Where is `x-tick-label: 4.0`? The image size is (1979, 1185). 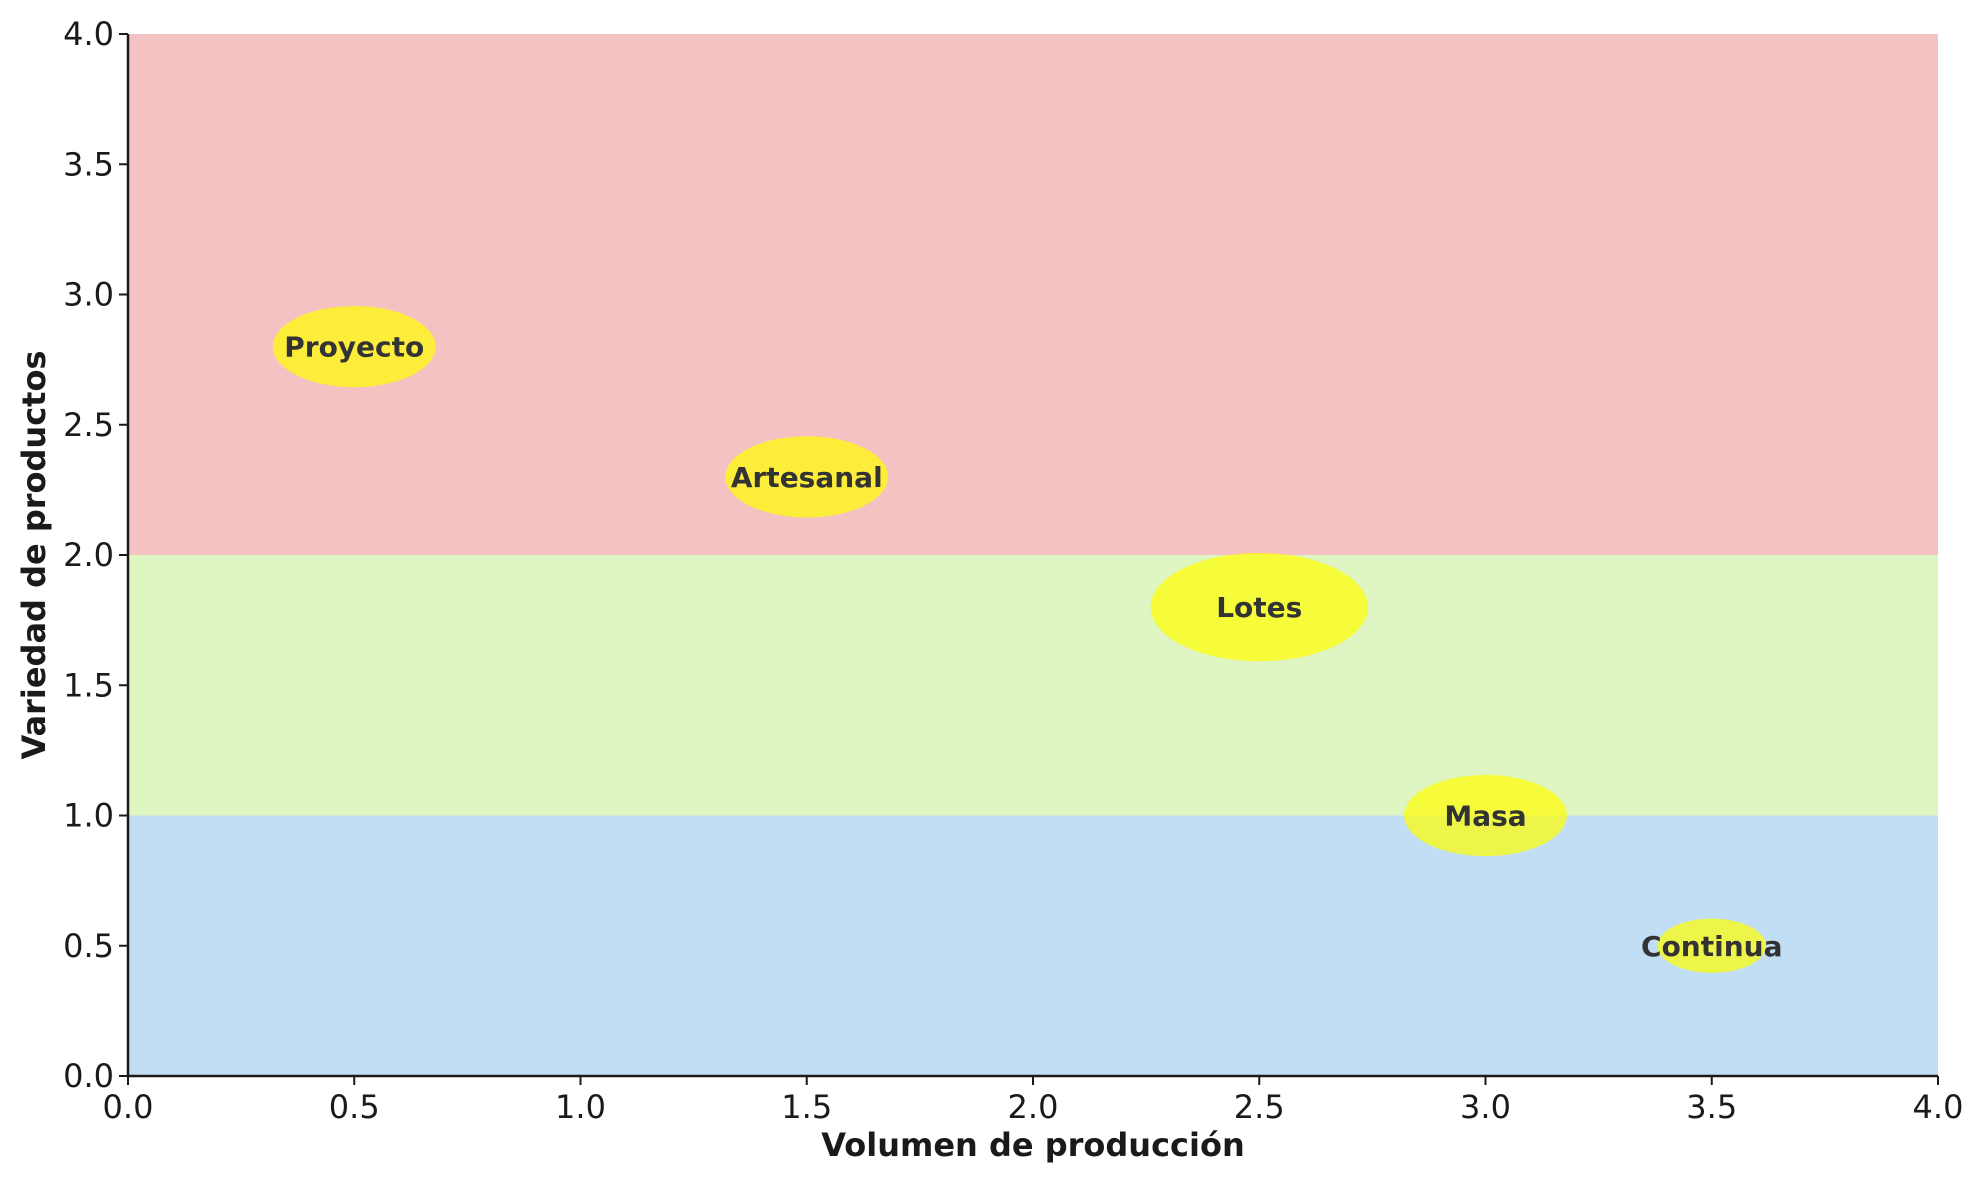
x-tick-label: 4.0 is located at coordinates (1938, 1107).